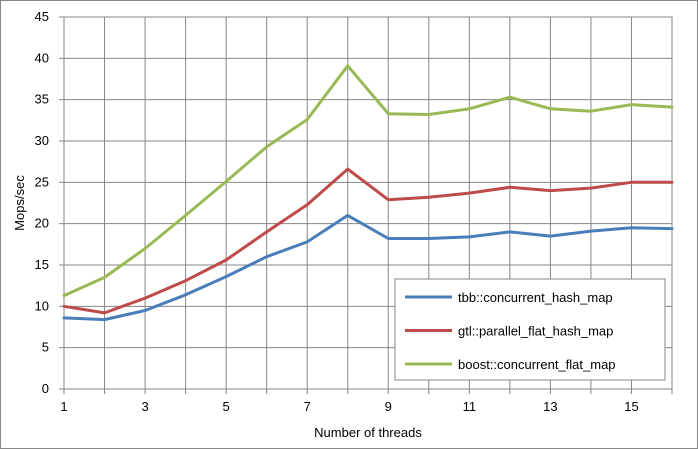 The image size is (698, 449). I want to click on legend-label: tbb::concurrent_hash_map, so click(535, 297).